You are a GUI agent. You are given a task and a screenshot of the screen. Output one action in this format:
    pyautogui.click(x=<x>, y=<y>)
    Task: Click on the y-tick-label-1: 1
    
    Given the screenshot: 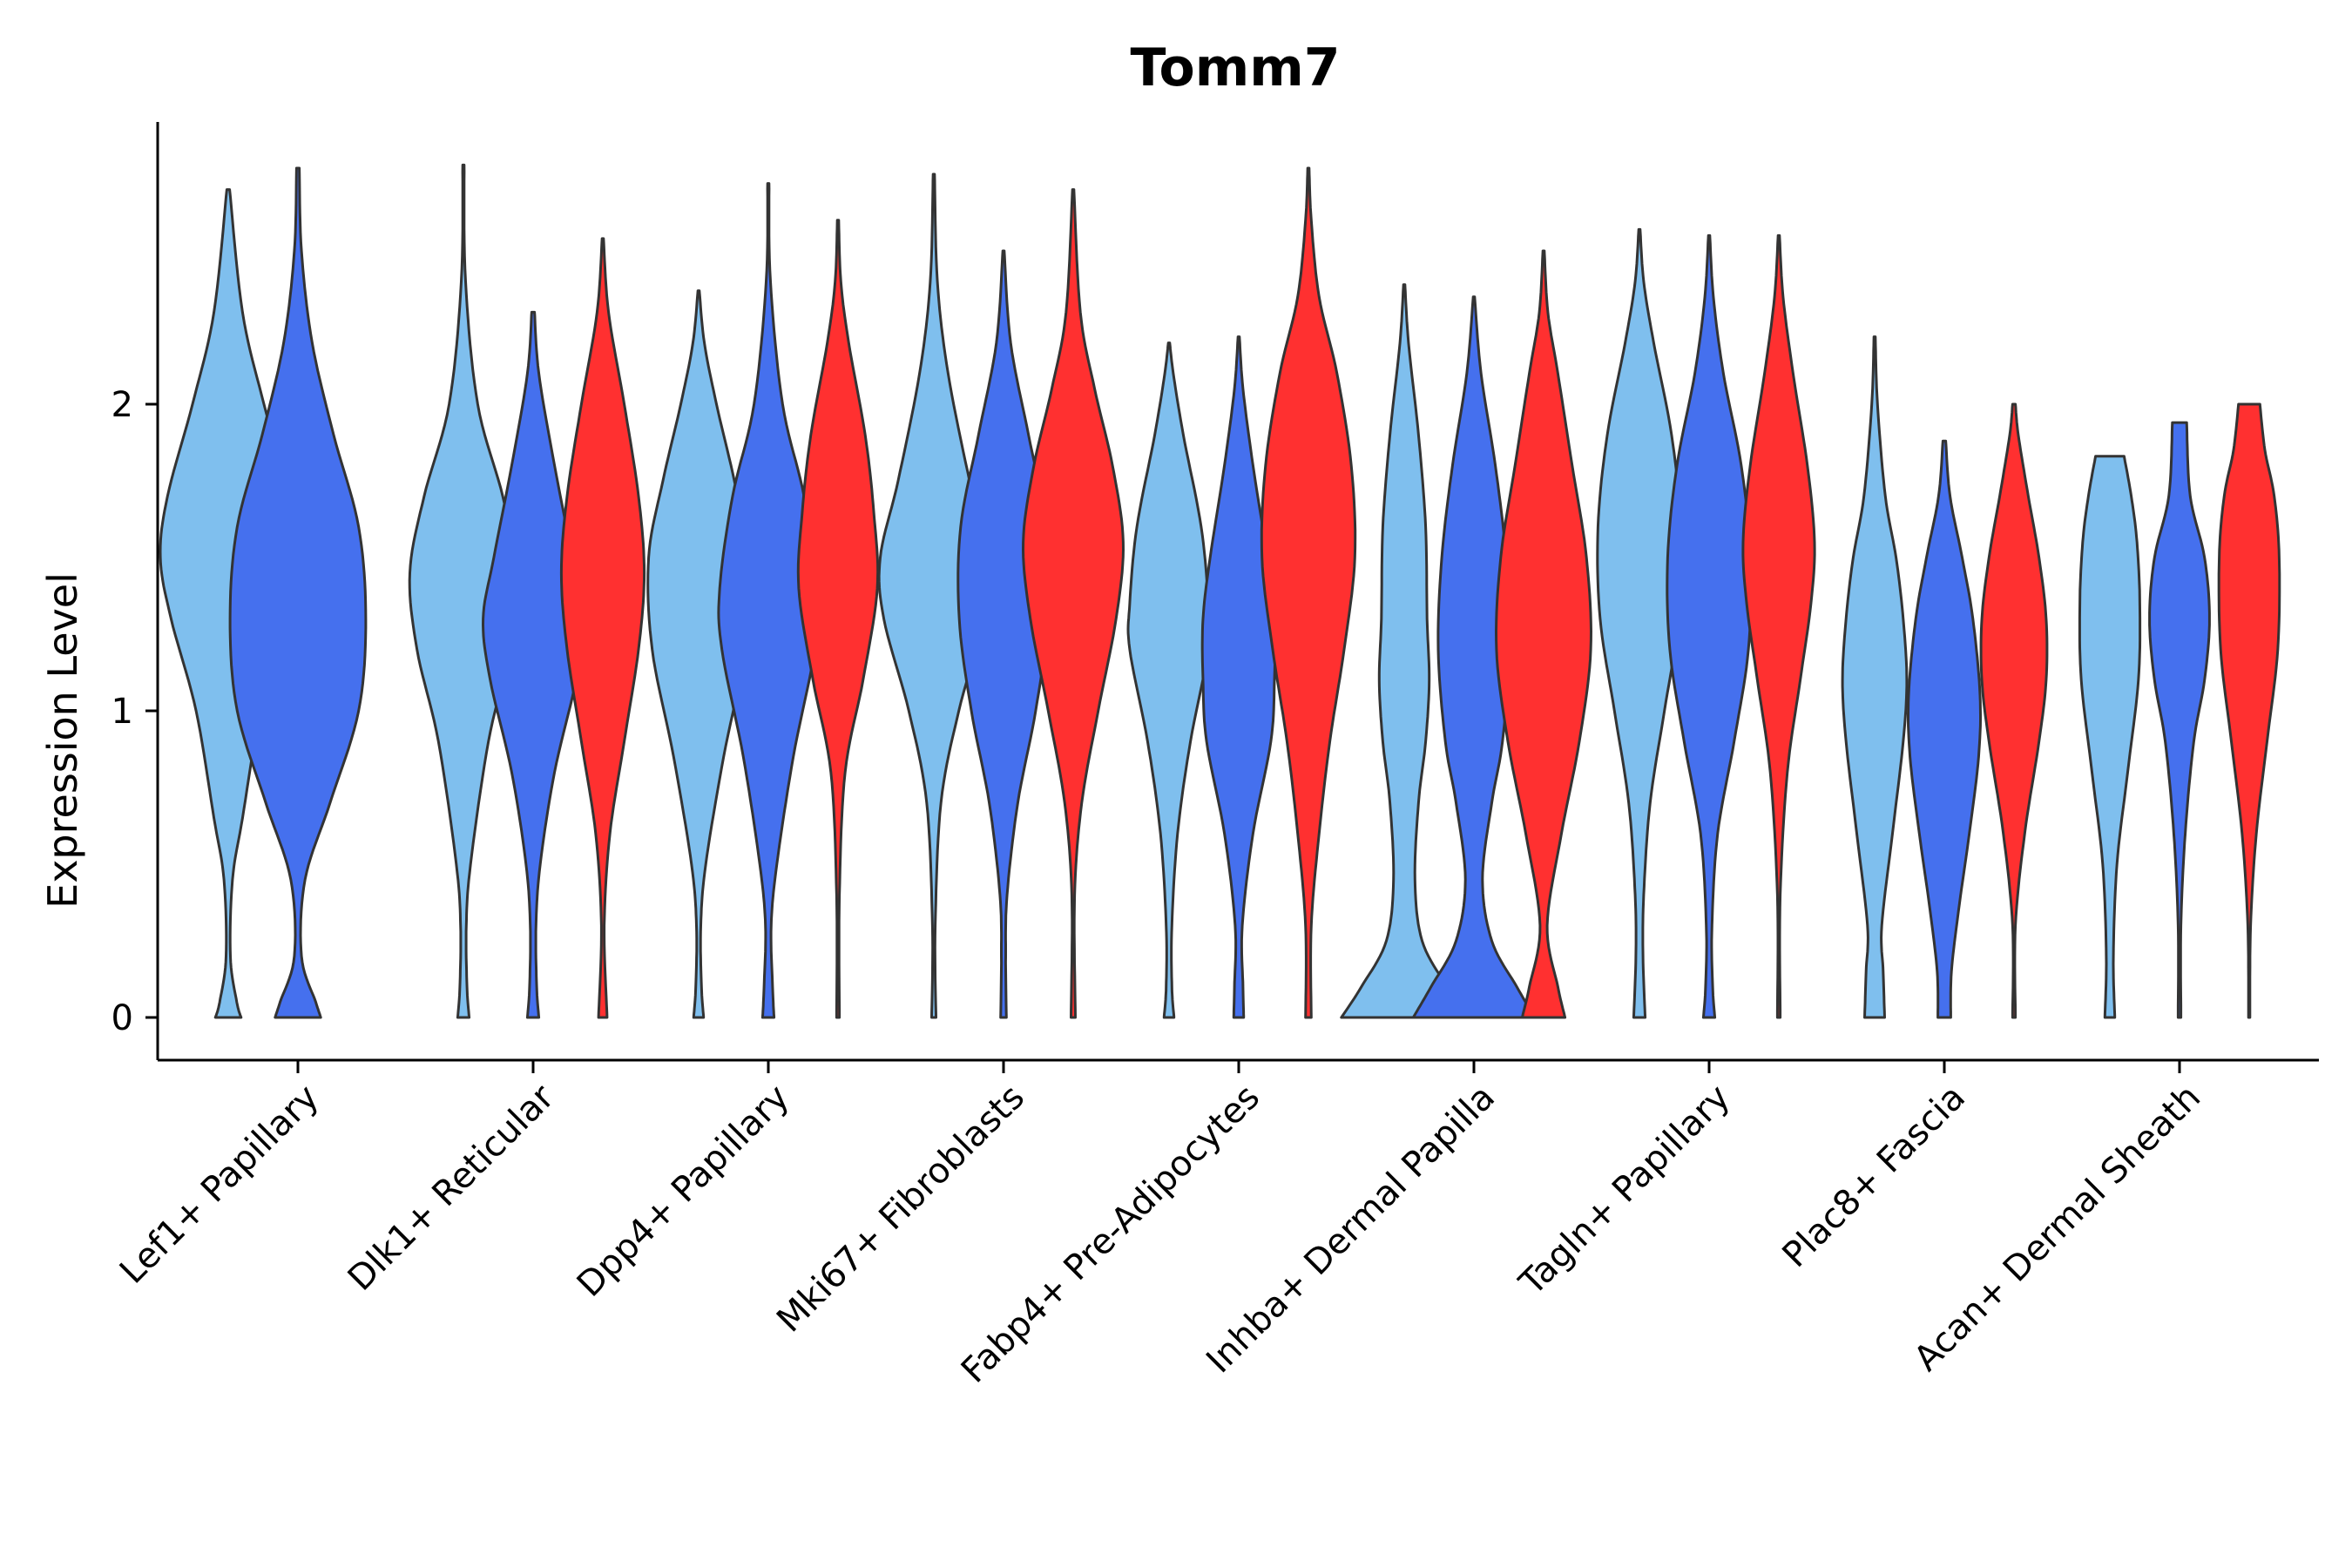 What is the action you would take?
    pyautogui.click(x=122, y=712)
    